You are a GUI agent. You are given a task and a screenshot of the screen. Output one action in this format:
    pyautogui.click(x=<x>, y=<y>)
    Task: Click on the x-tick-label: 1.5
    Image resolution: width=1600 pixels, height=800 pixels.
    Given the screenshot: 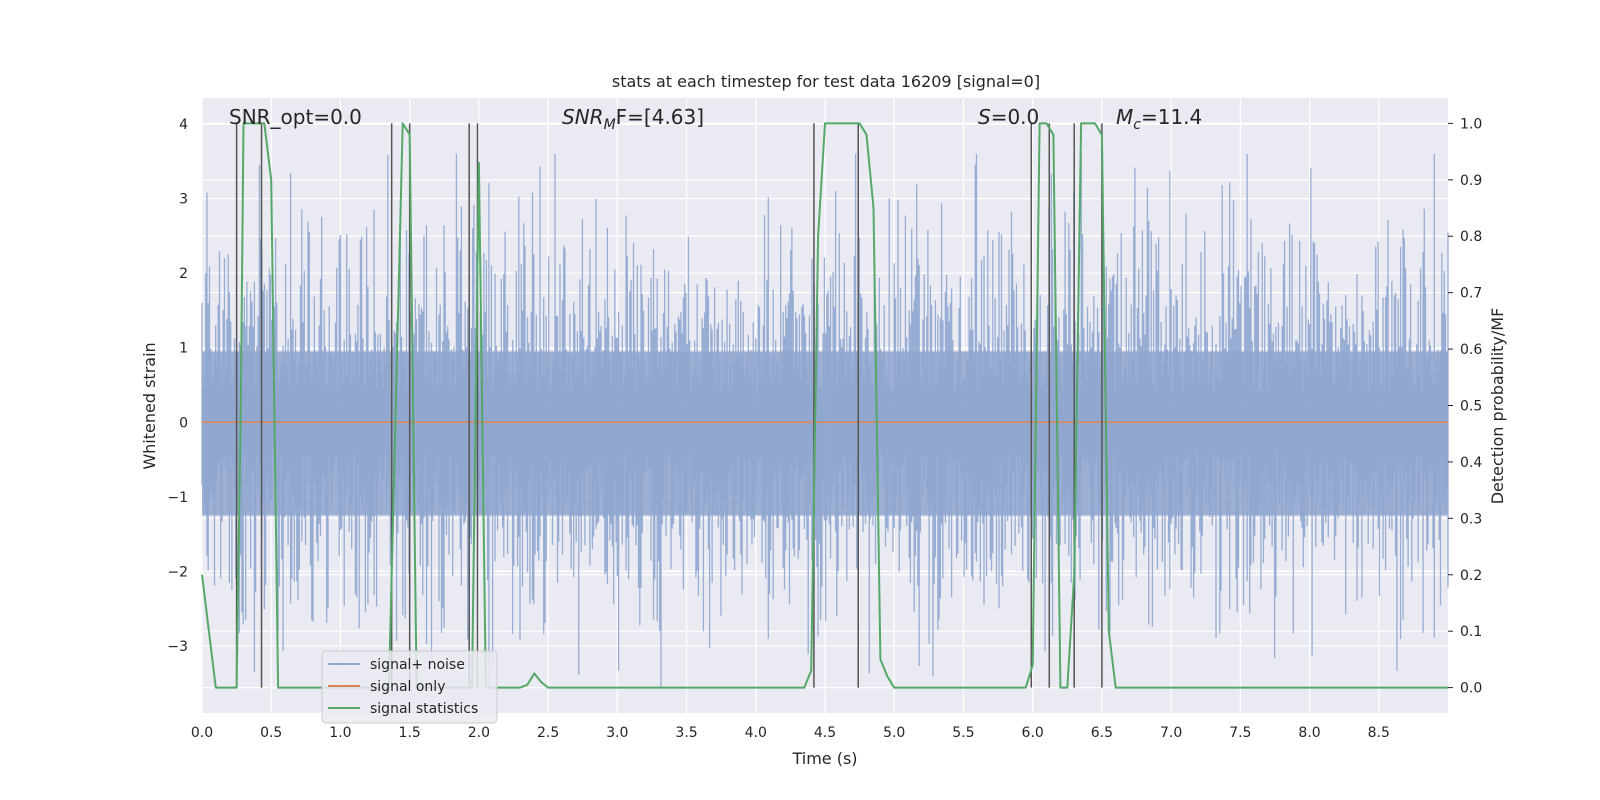 What is the action you would take?
    pyautogui.click(x=410, y=733)
    